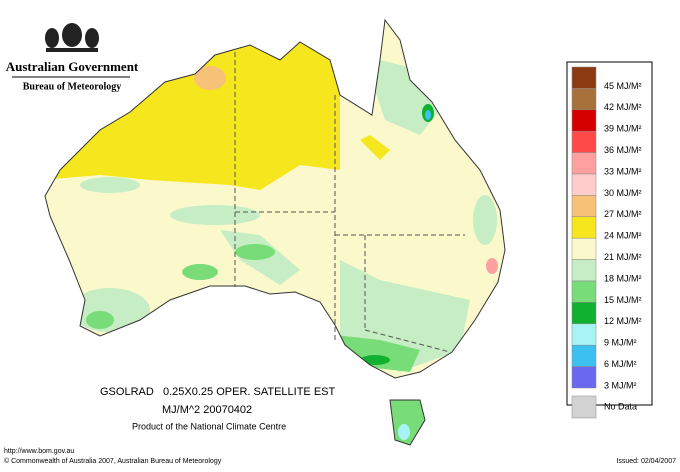 Image resolution: width=680 pixels, height=472 pixels. What do you see at coordinates (207, 410) in the screenshot?
I see `caption-units-date: MJ/M^2 20070402` at bounding box center [207, 410].